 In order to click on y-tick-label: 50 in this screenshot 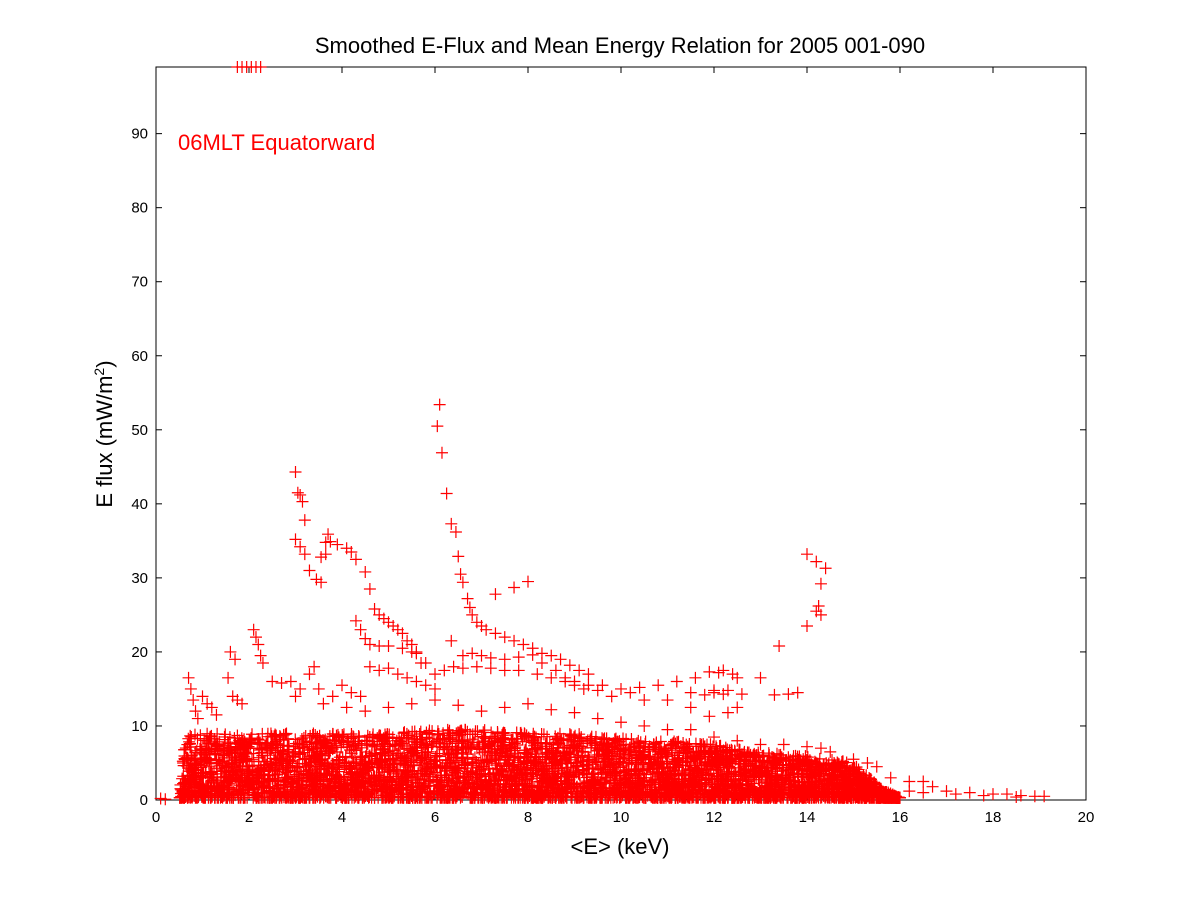, I will do `click(139, 430)`.